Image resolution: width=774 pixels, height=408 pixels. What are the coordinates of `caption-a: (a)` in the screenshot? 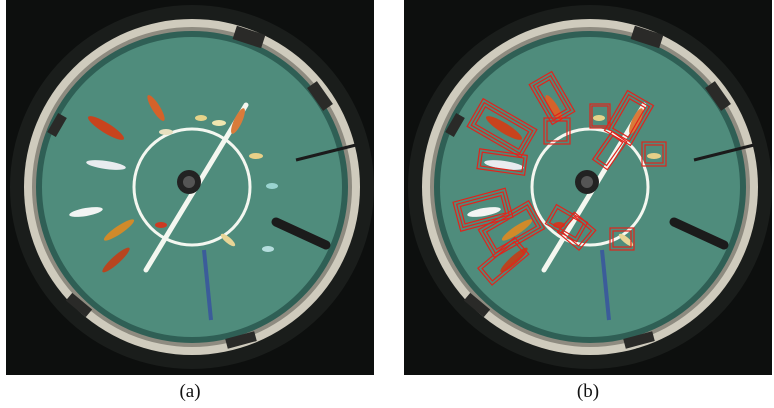 It's located at (190, 391).